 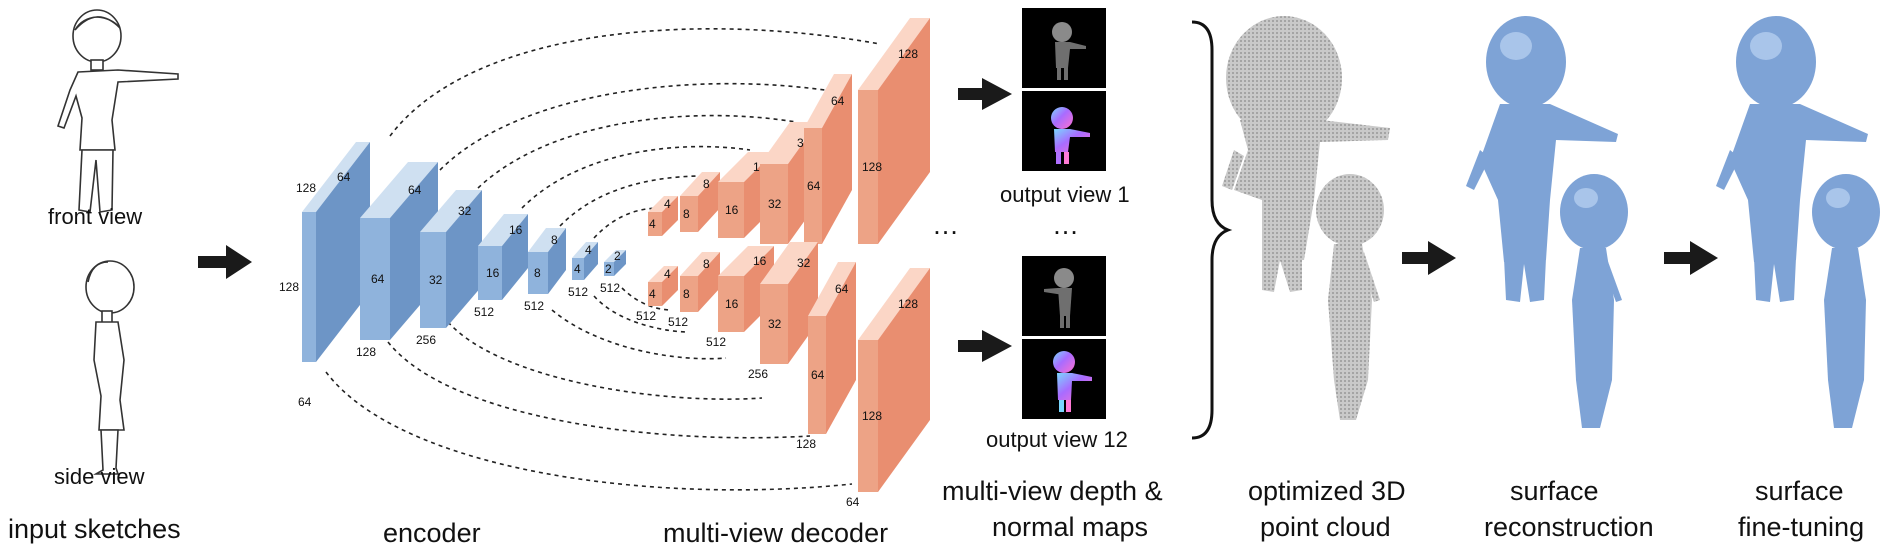 What do you see at coordinates (872, 416) in the screenshot?
I see `decoder-bottom-size-label: 128` at bounding box center [872, 416].